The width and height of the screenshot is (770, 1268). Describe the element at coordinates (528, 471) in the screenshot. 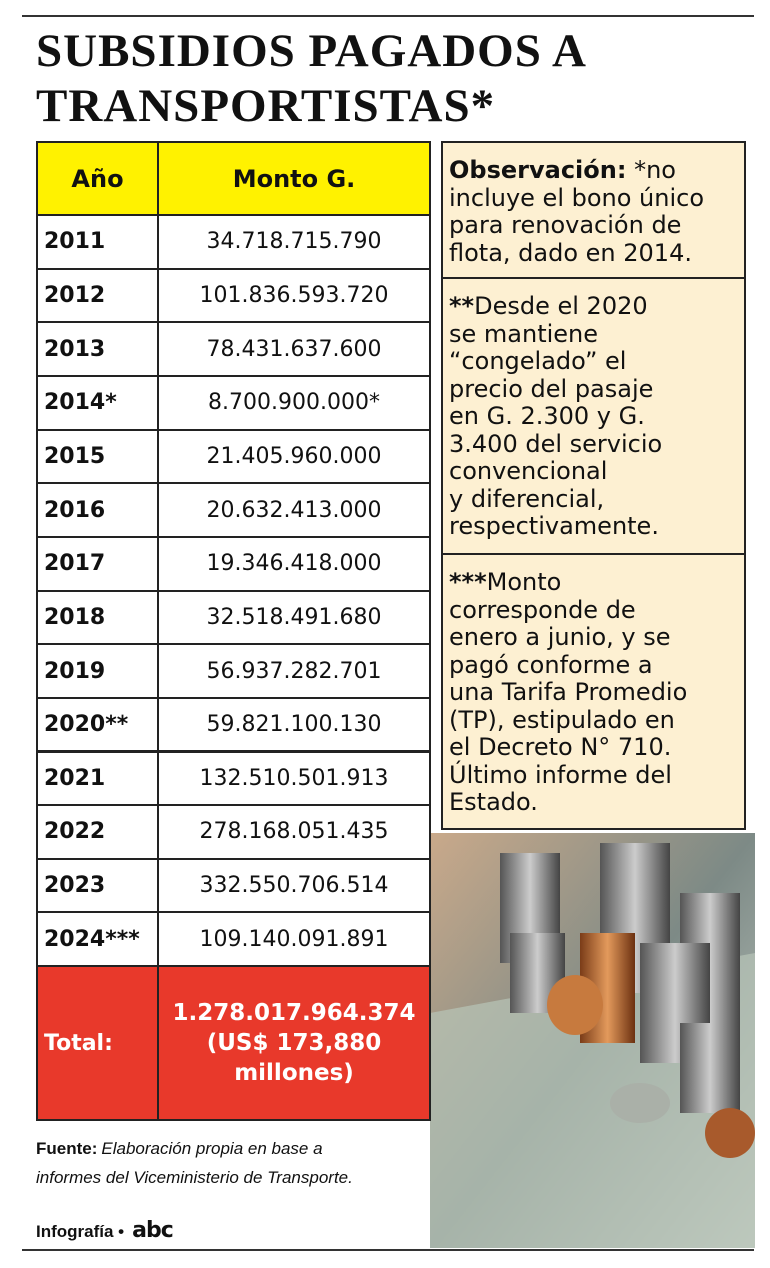

I see `note-line: convencional` at that location.